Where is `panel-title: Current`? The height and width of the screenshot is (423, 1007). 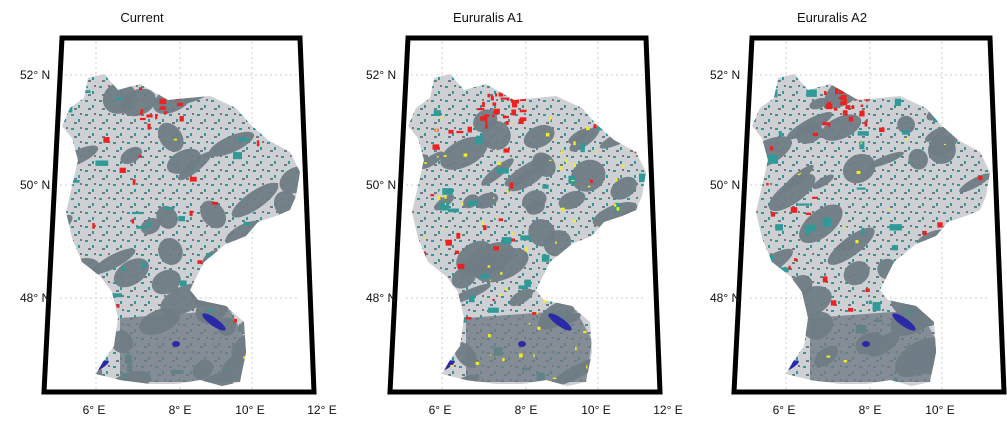 panel-title: Current is located at coordinates (142, 17).